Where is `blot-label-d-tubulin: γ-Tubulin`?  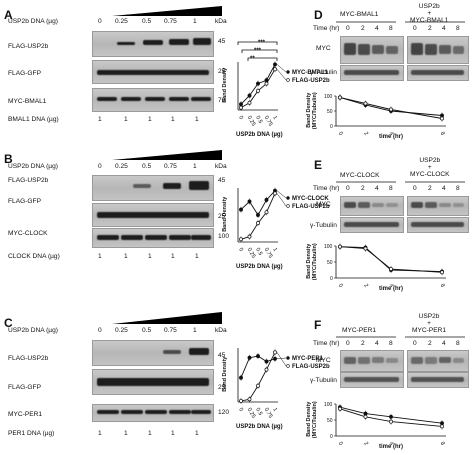
blot-label-d-tubulin: γ-Tubulin is located at coordinates (323, 72).